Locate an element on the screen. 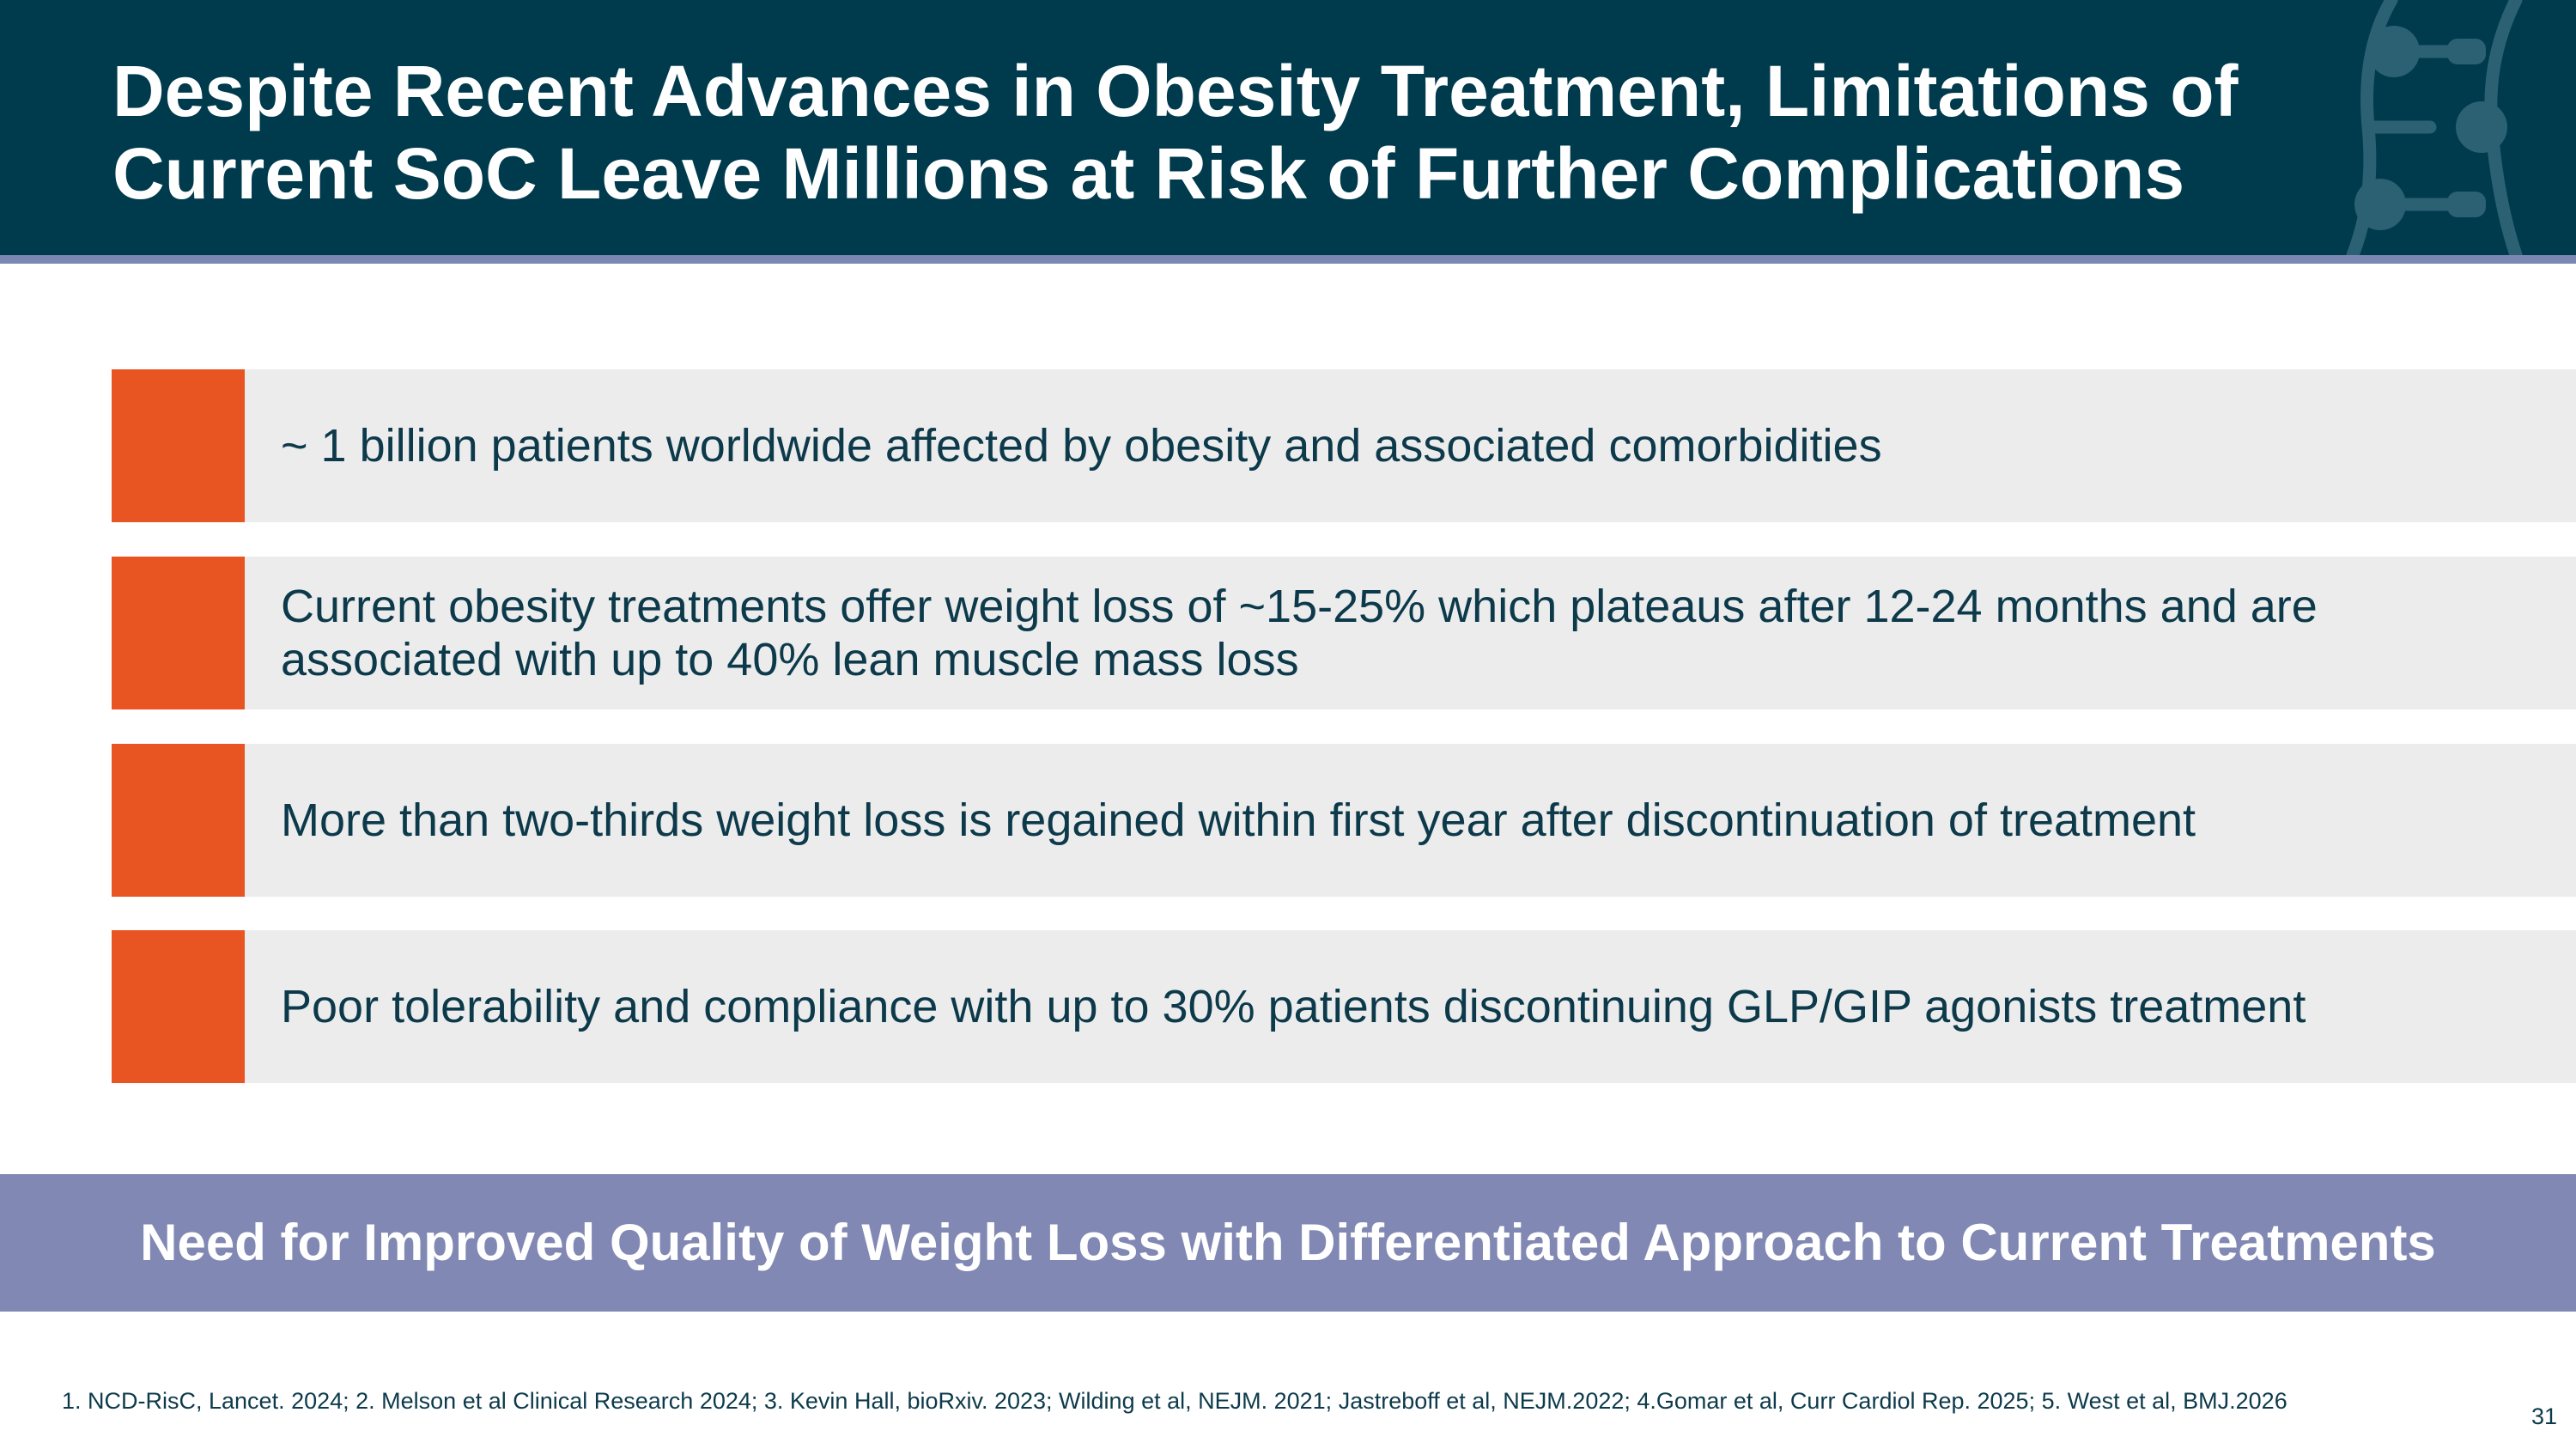 The height and width of the screenshot is (1449, 2576). header-divider is located at coordinates (1288, 259).